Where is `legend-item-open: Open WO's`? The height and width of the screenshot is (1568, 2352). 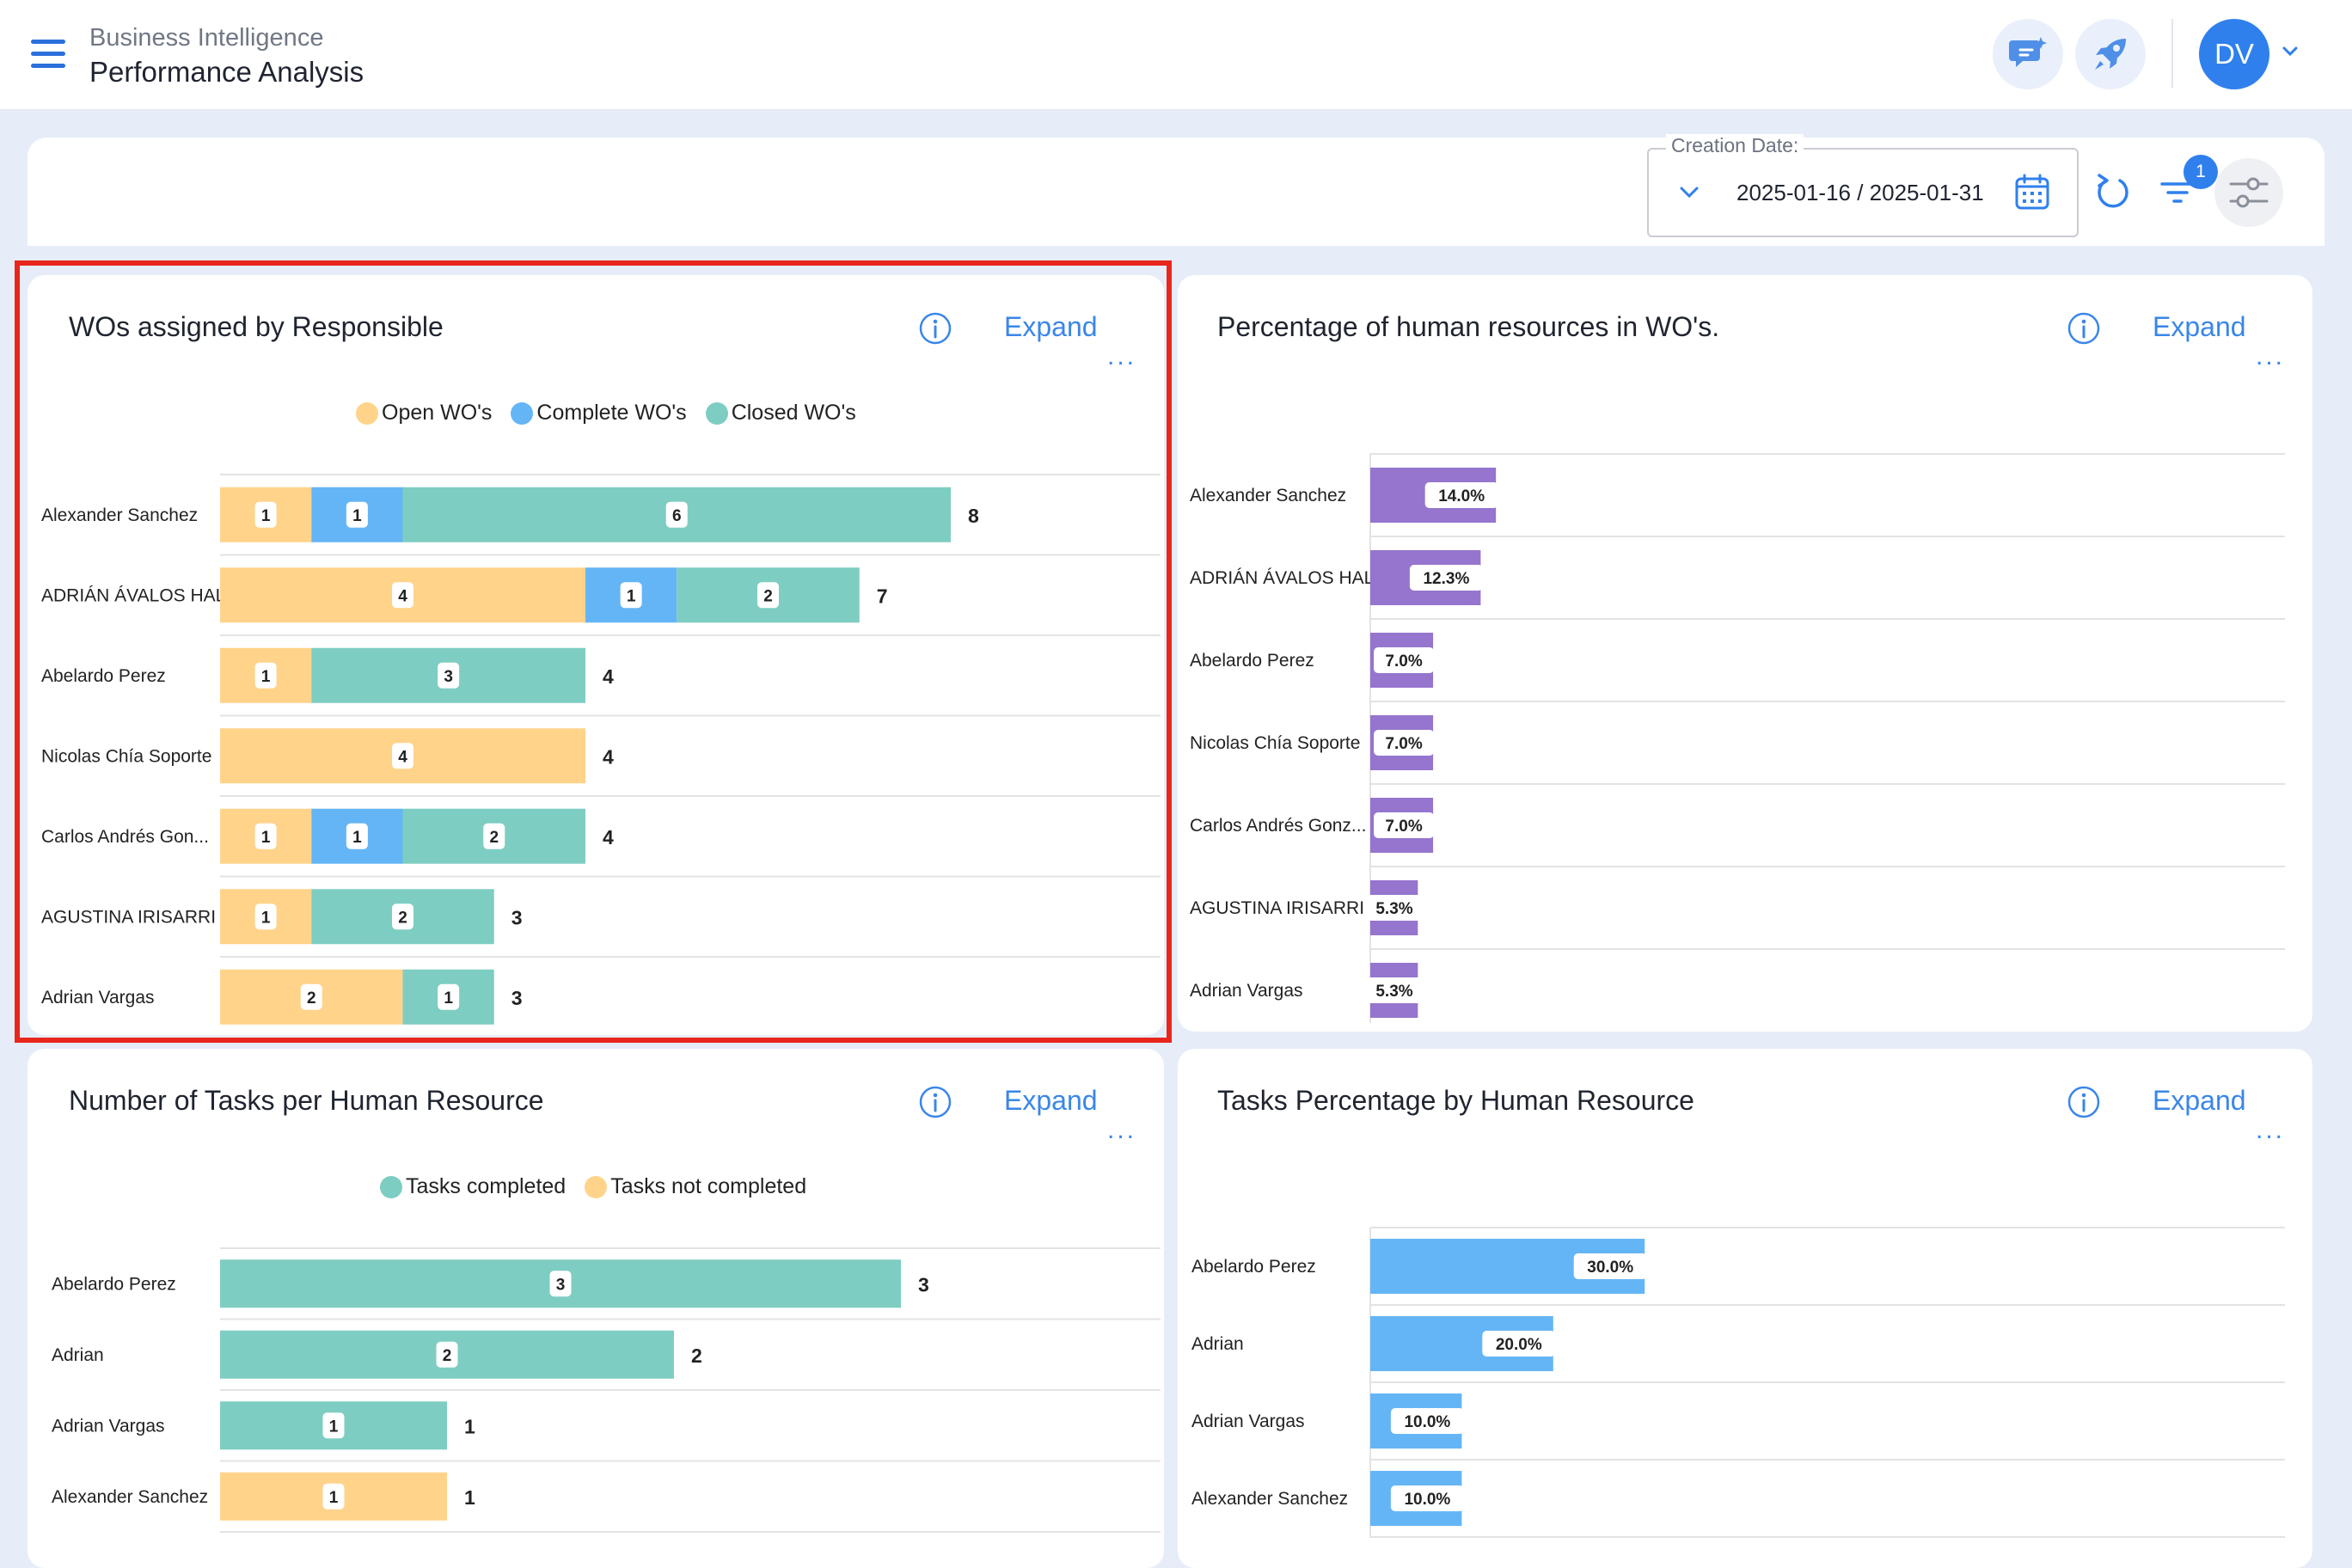 legend-item-open: Open WO's is located at coordinates (424, 413).